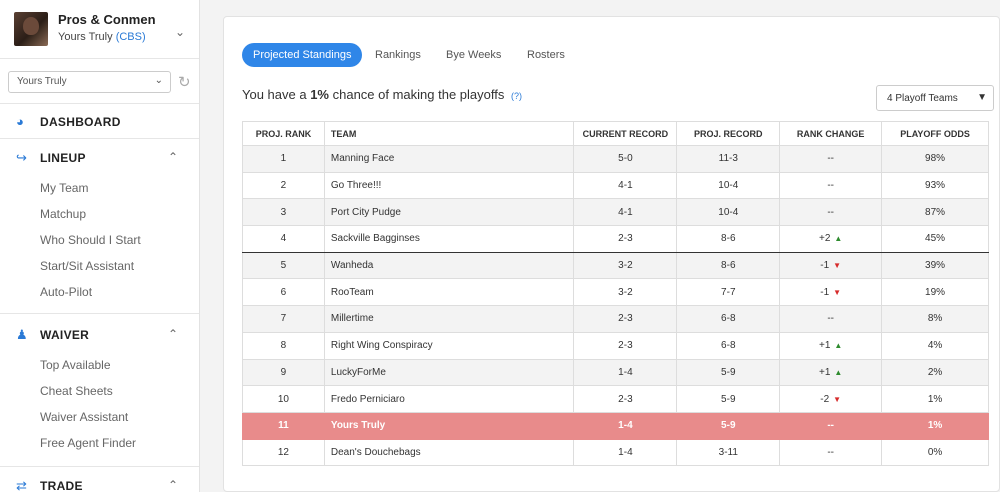 Image resolution: width=1000 pixels, height=492 pixels. Describe the element at coordinates (367, 399) in the screenshot. I see `cell-team-text: Fredo Perniciaro` at that location.